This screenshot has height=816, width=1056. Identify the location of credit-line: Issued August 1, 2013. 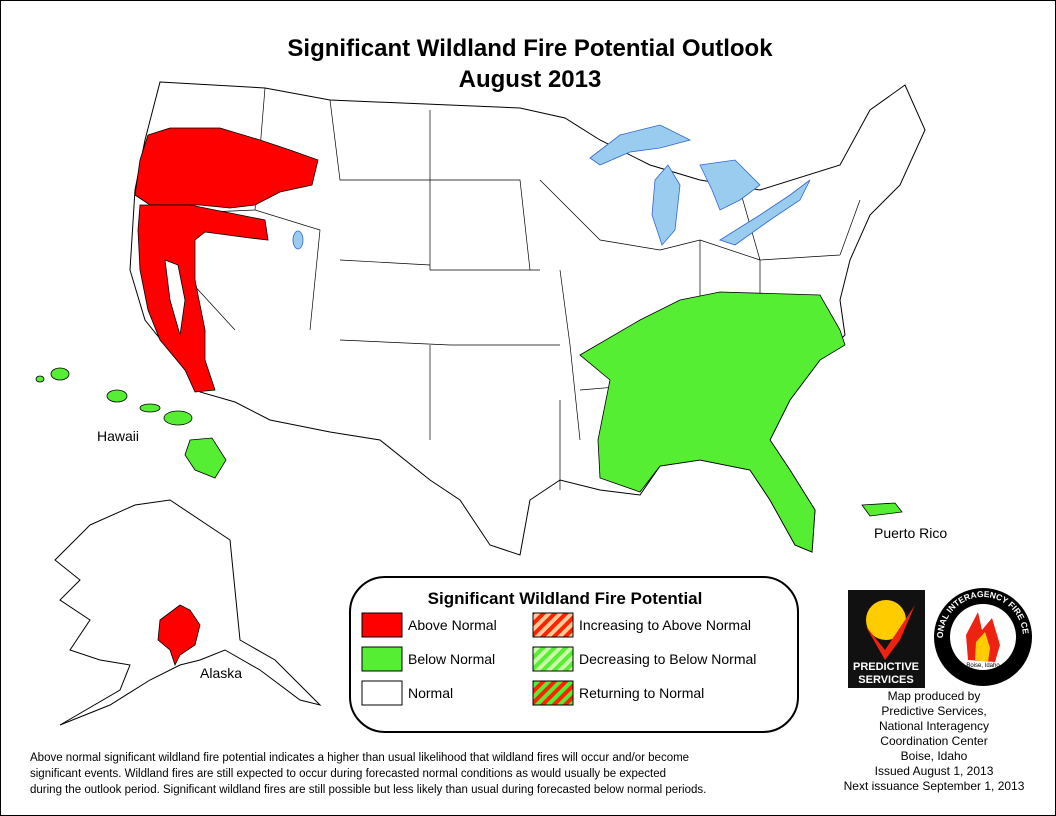
(934, 771).